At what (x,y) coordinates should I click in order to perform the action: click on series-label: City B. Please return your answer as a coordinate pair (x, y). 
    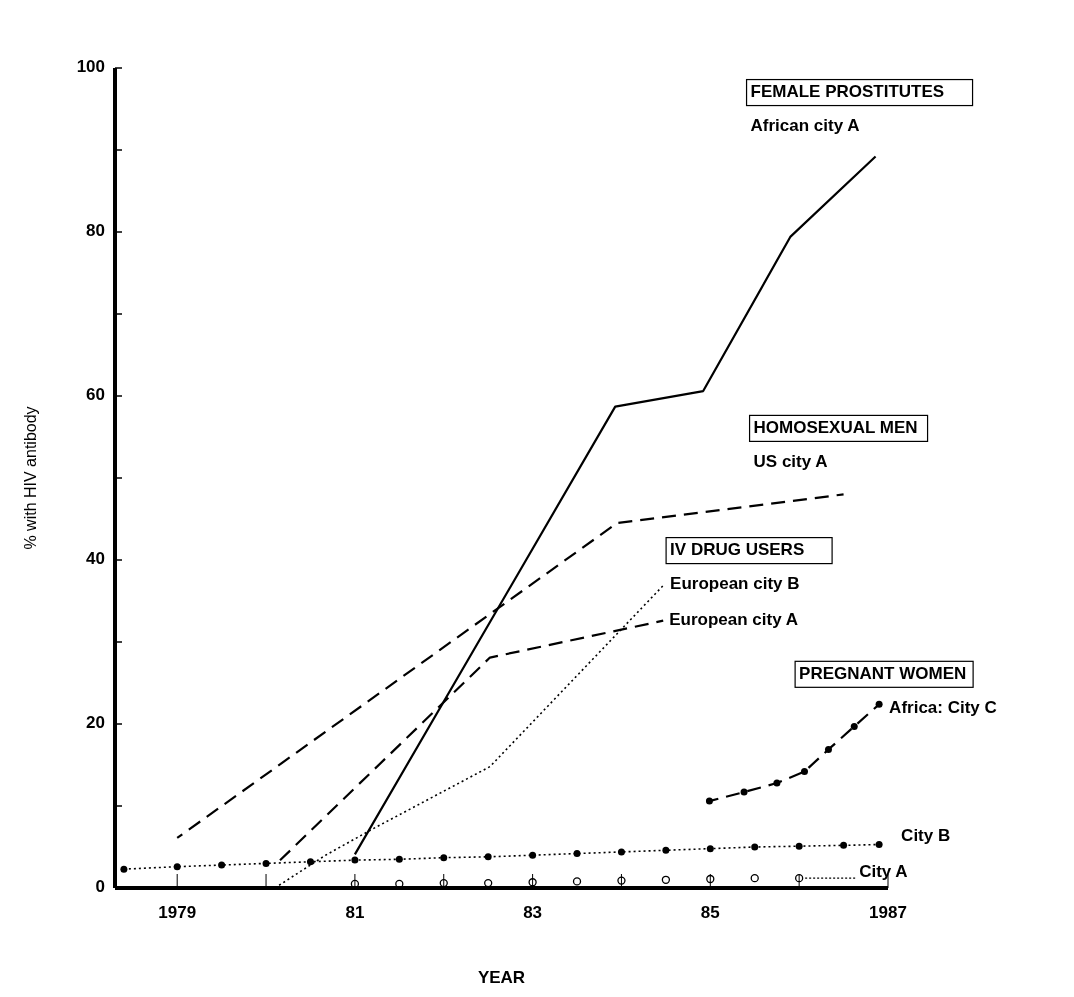
    Looking at the image, I should click on (926, 836).